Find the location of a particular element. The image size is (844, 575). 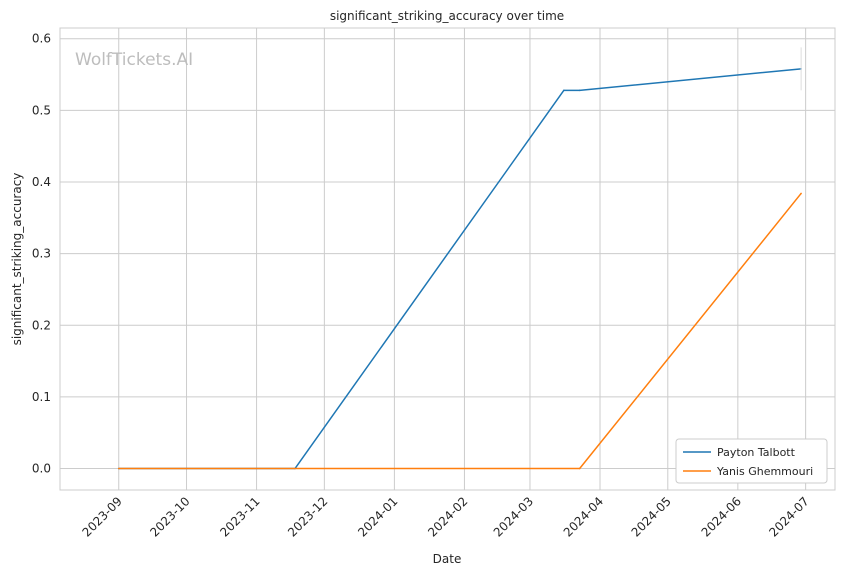

x-tick-label: 2023-10 is located at coordinates (169, 516).